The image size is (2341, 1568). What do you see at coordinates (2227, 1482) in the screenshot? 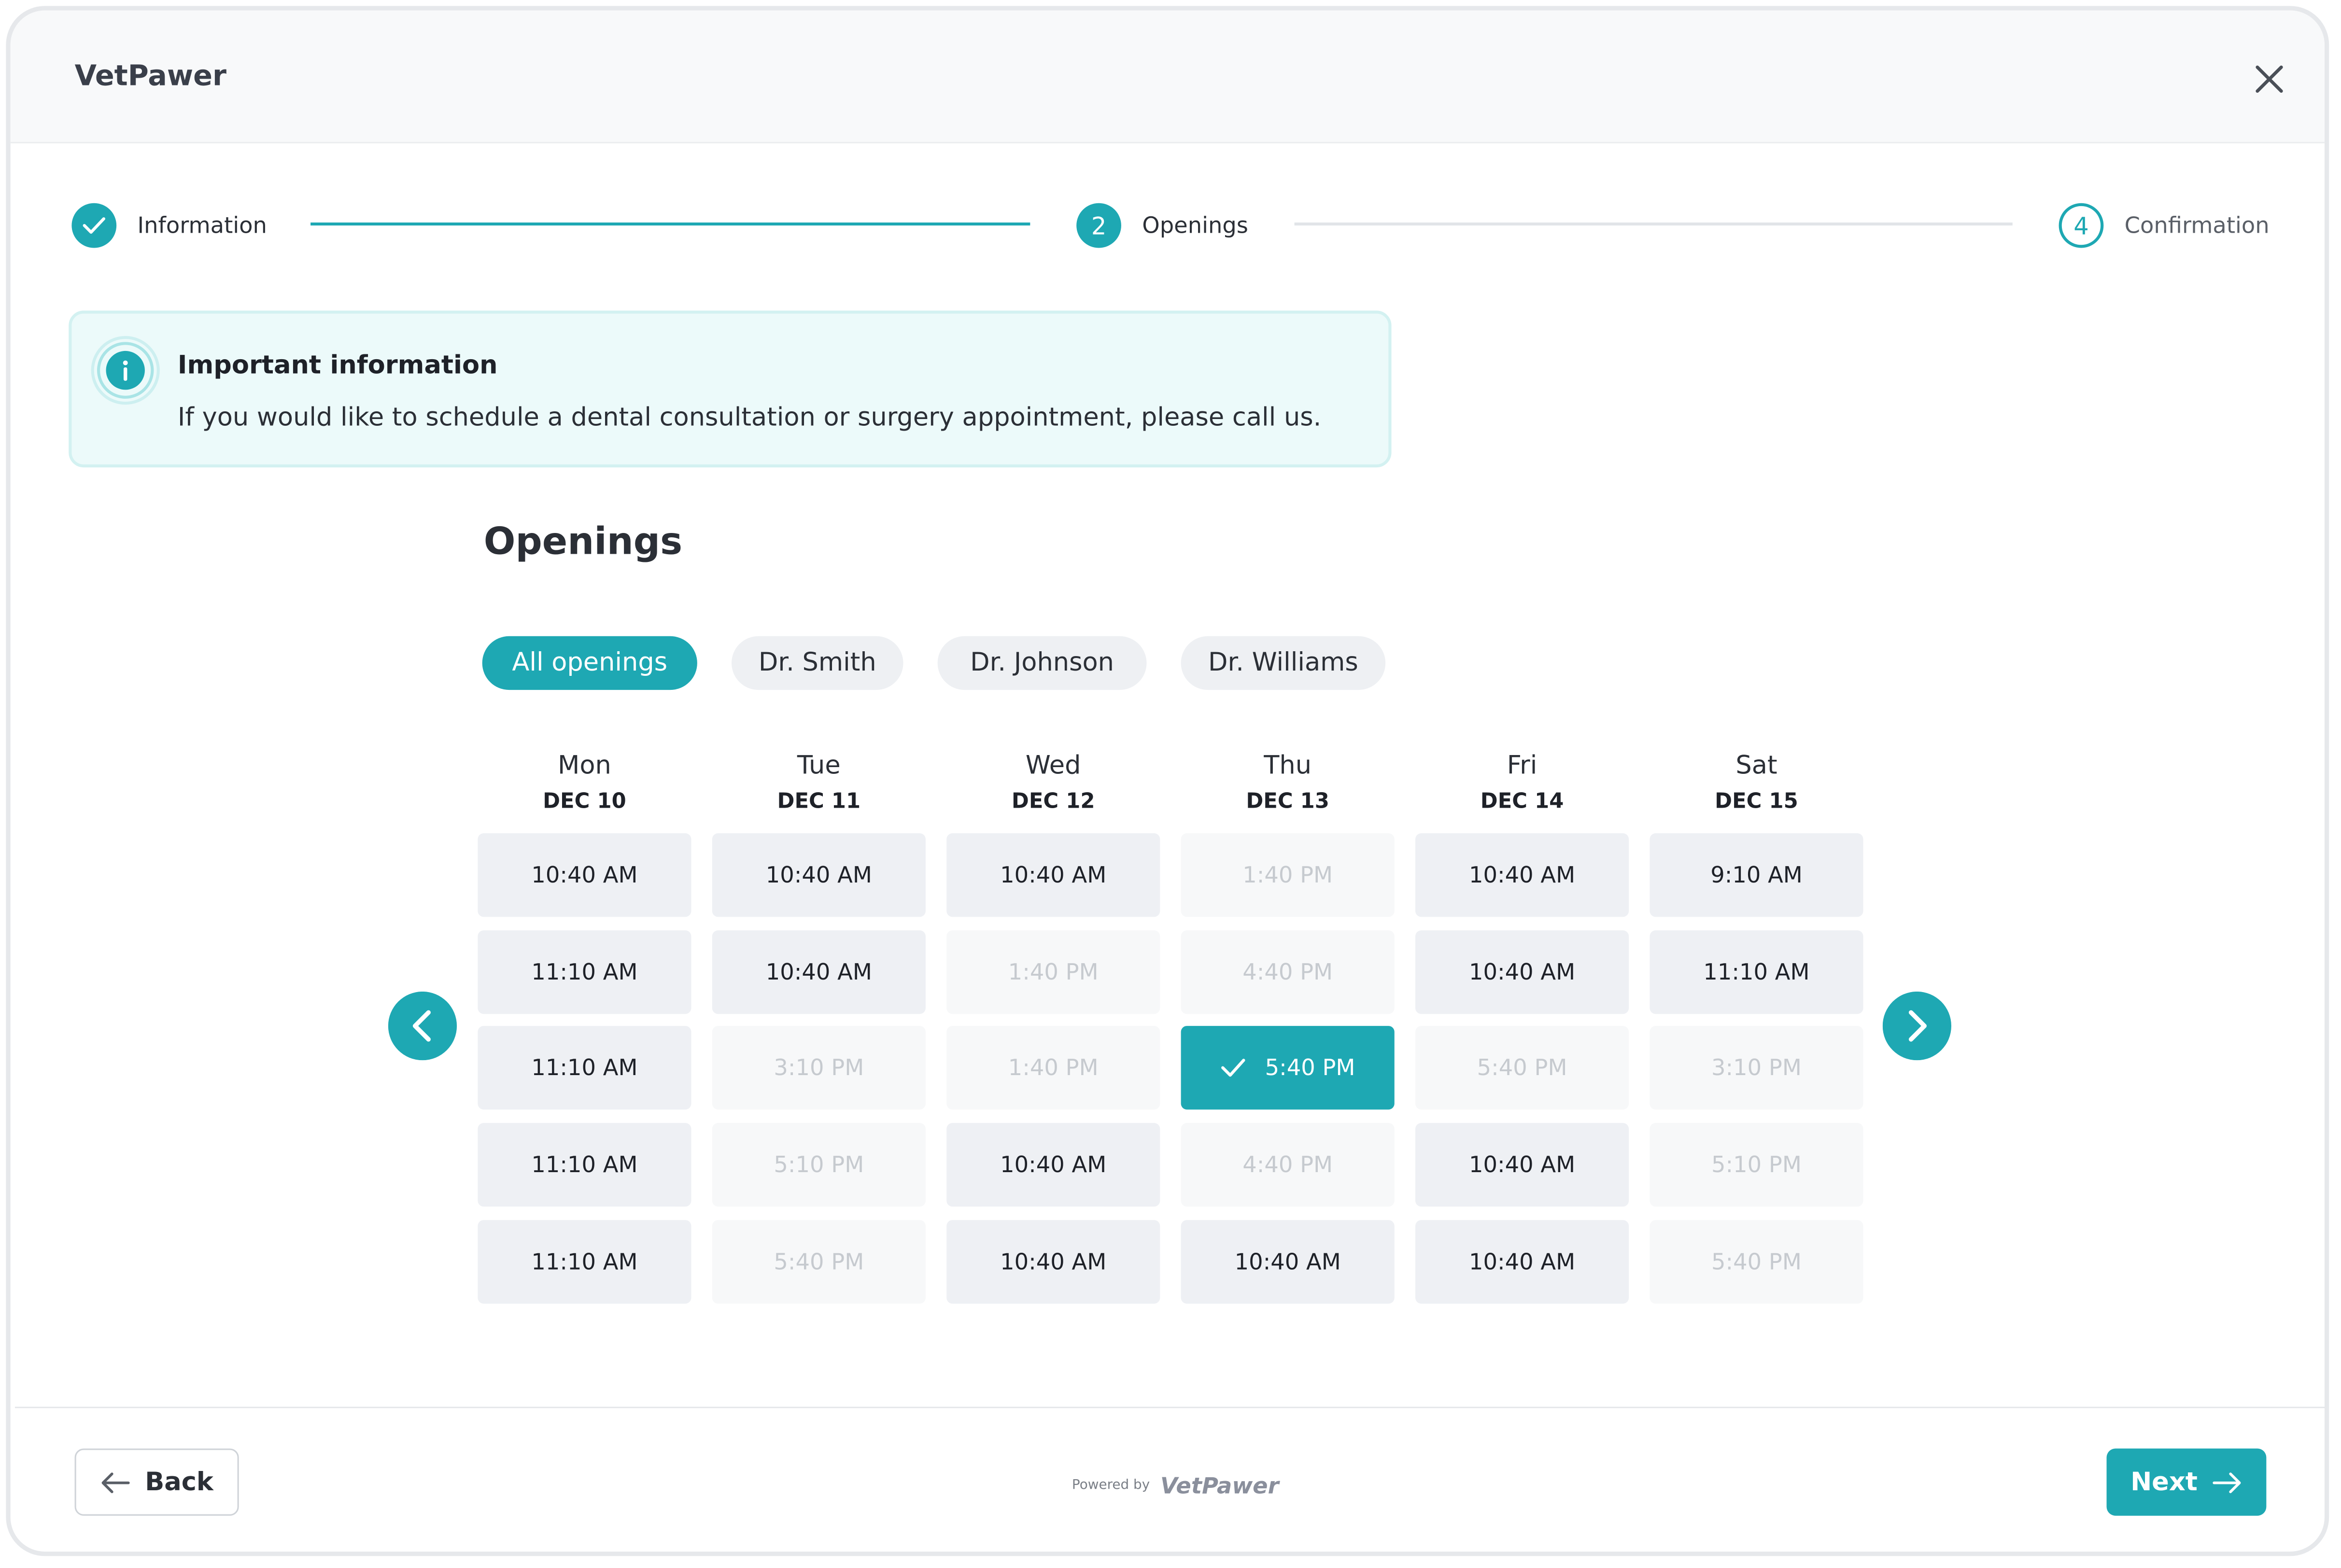
I see `next-arrow` at bounding box center [2227, 1482].